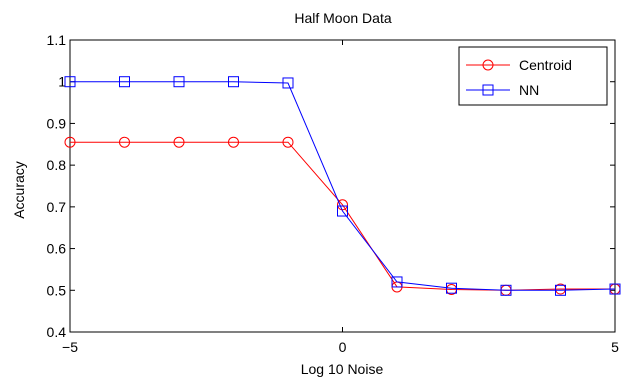 The image size is (621, 381). I want to click on y-tick-label: 0.9, so click(57, 123).